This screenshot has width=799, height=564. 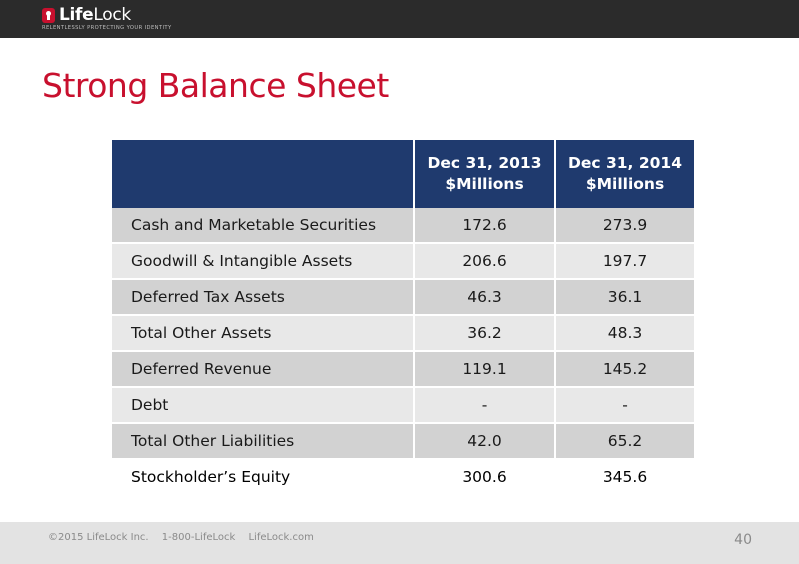 What do you see at coordinates (485, 333) in the screenshot?
I see `value-2013: 36.2` at bounding box center [485, 333].